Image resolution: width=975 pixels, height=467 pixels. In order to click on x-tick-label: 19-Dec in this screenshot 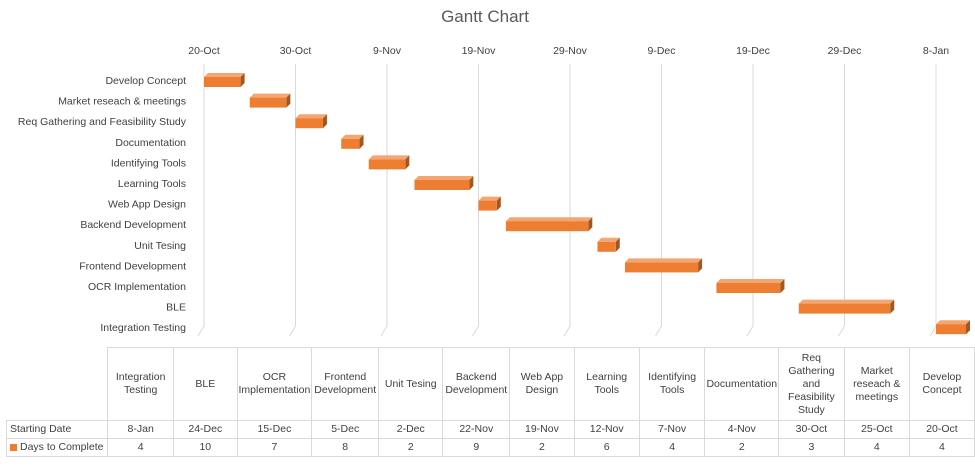, I will do `click(753, 51)`.